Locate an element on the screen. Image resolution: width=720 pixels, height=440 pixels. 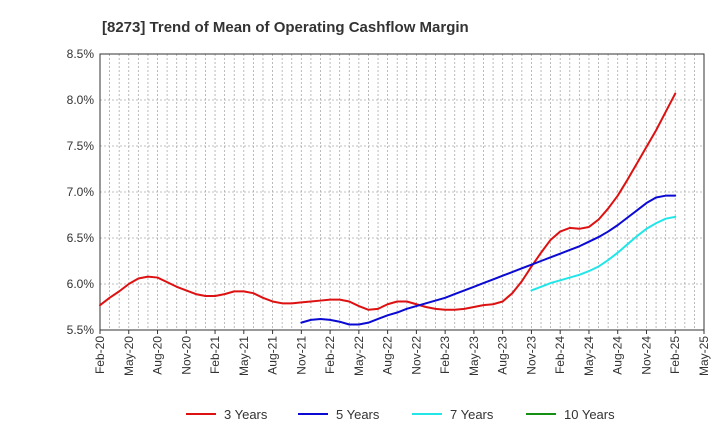
x-tick-label: Aug-22 is located at coordinates (388, 355).